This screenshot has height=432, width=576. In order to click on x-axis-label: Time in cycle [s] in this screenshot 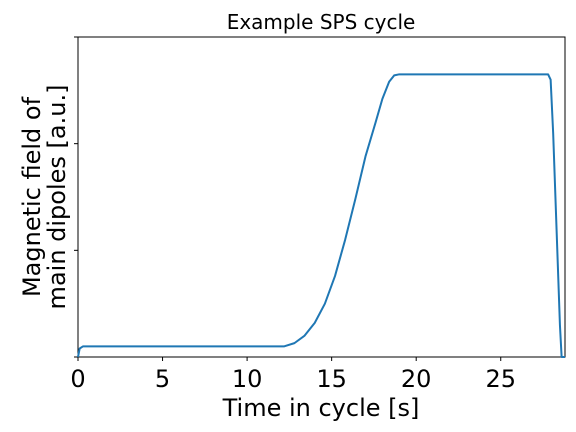, I will do `click(321, 408)`.